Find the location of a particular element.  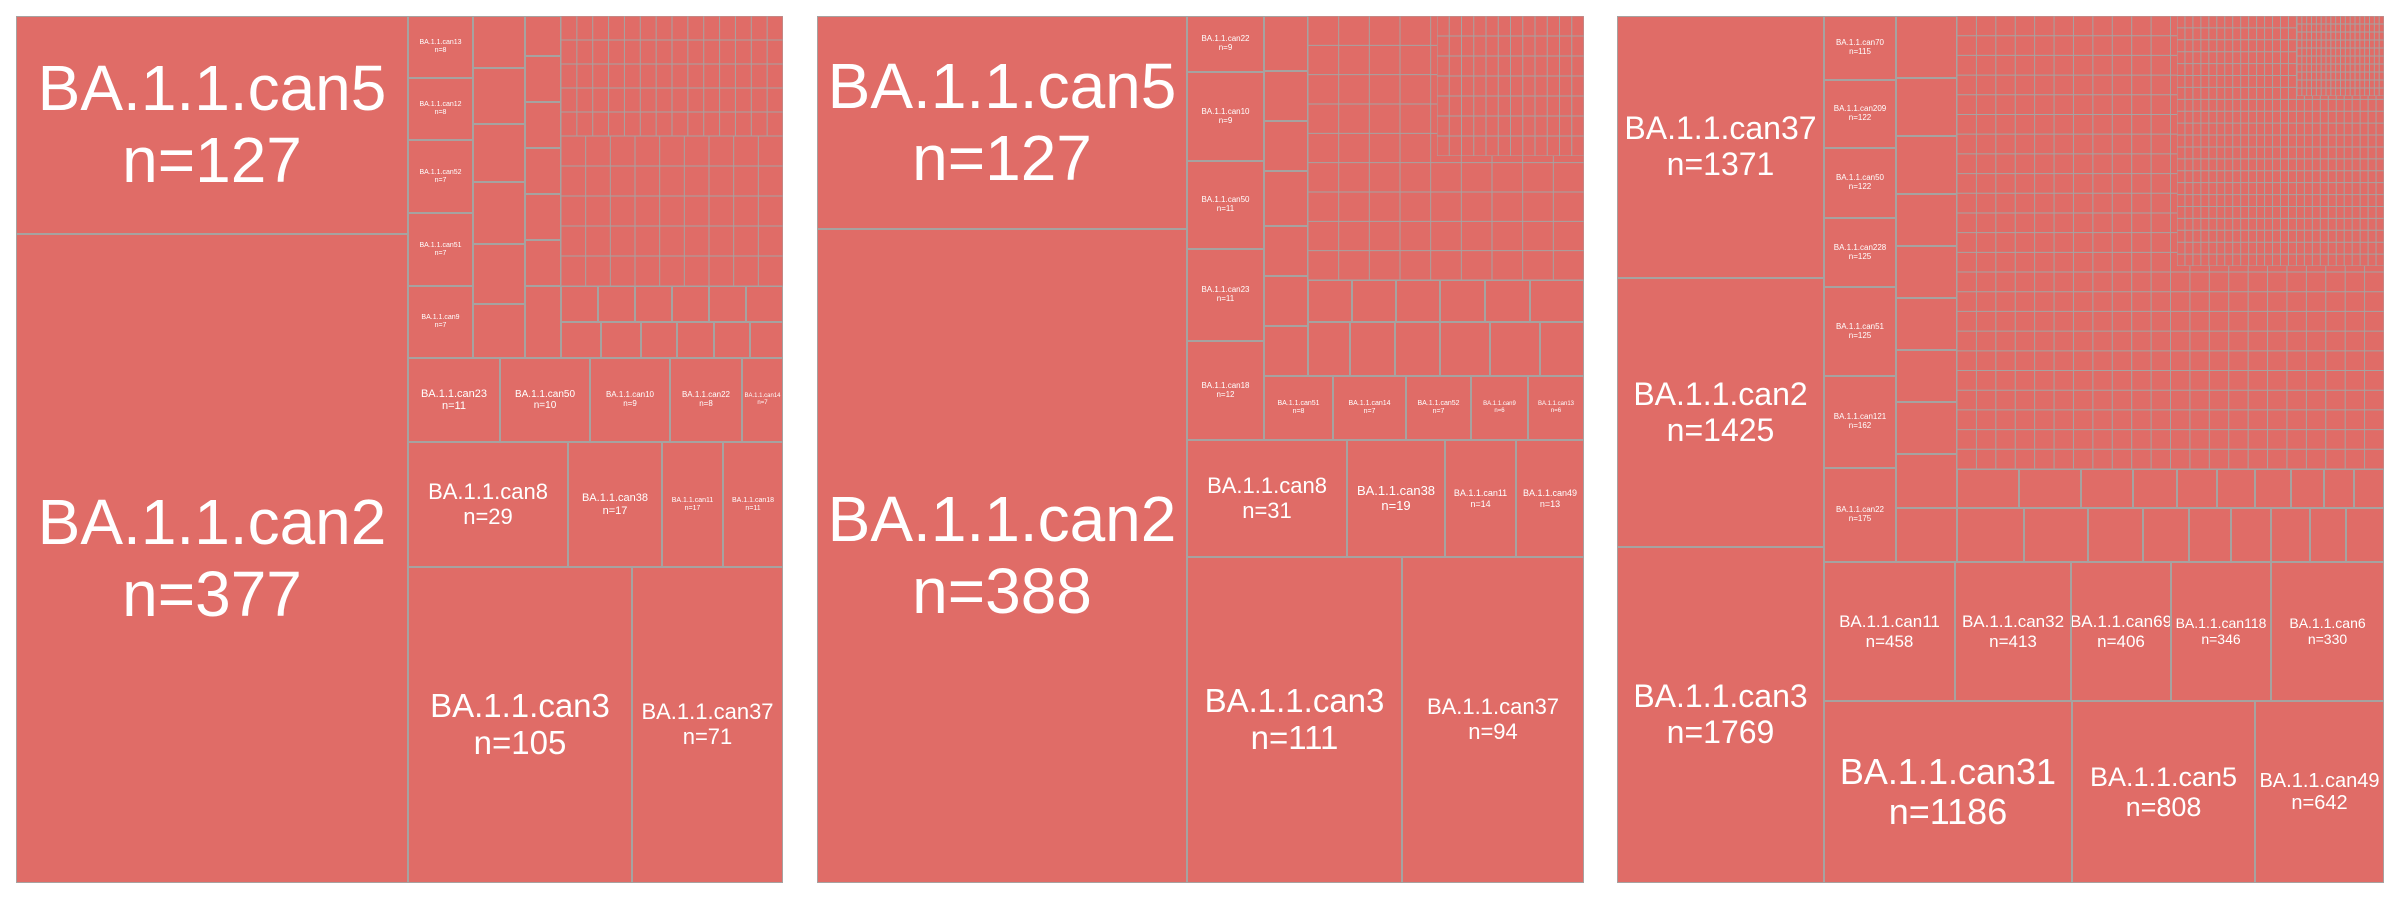

treemap-tile: BA.1.1.can31 n=1186 is located at coordinates (1948, 792).